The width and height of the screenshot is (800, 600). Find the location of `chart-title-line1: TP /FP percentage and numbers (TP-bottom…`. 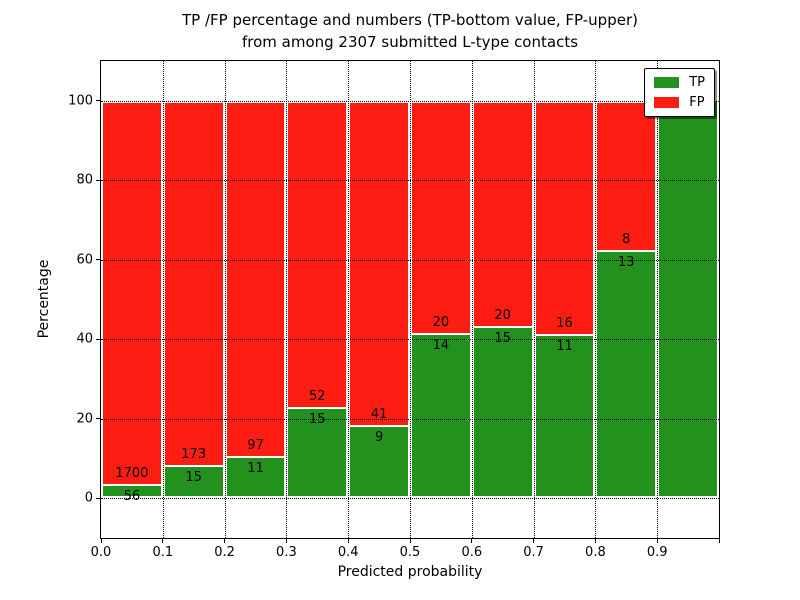

chart-title-line1: TP /FP percentage and numbers (TP-bottom… is located at coordinates (410, 20).